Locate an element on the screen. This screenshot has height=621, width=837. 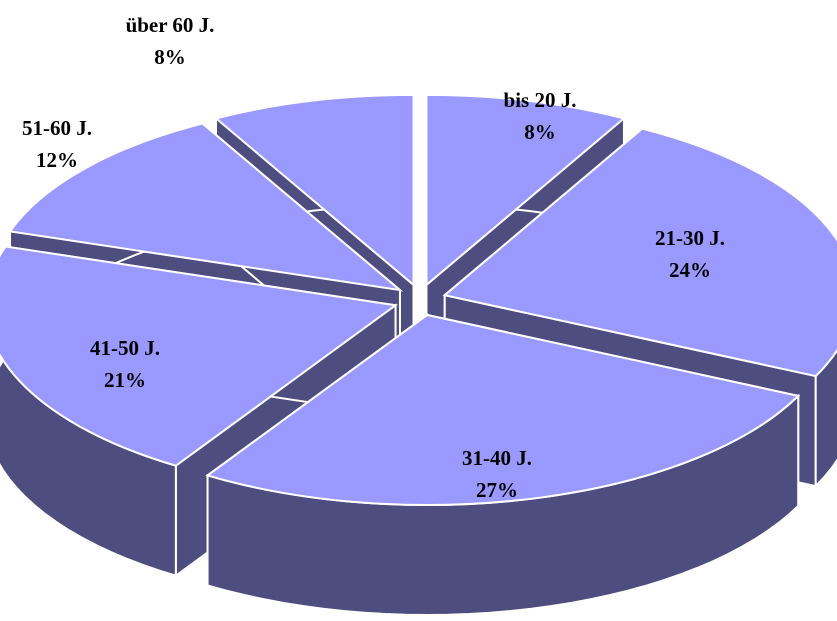
slice-label-value: 21% is located at coordinates (125, 380).